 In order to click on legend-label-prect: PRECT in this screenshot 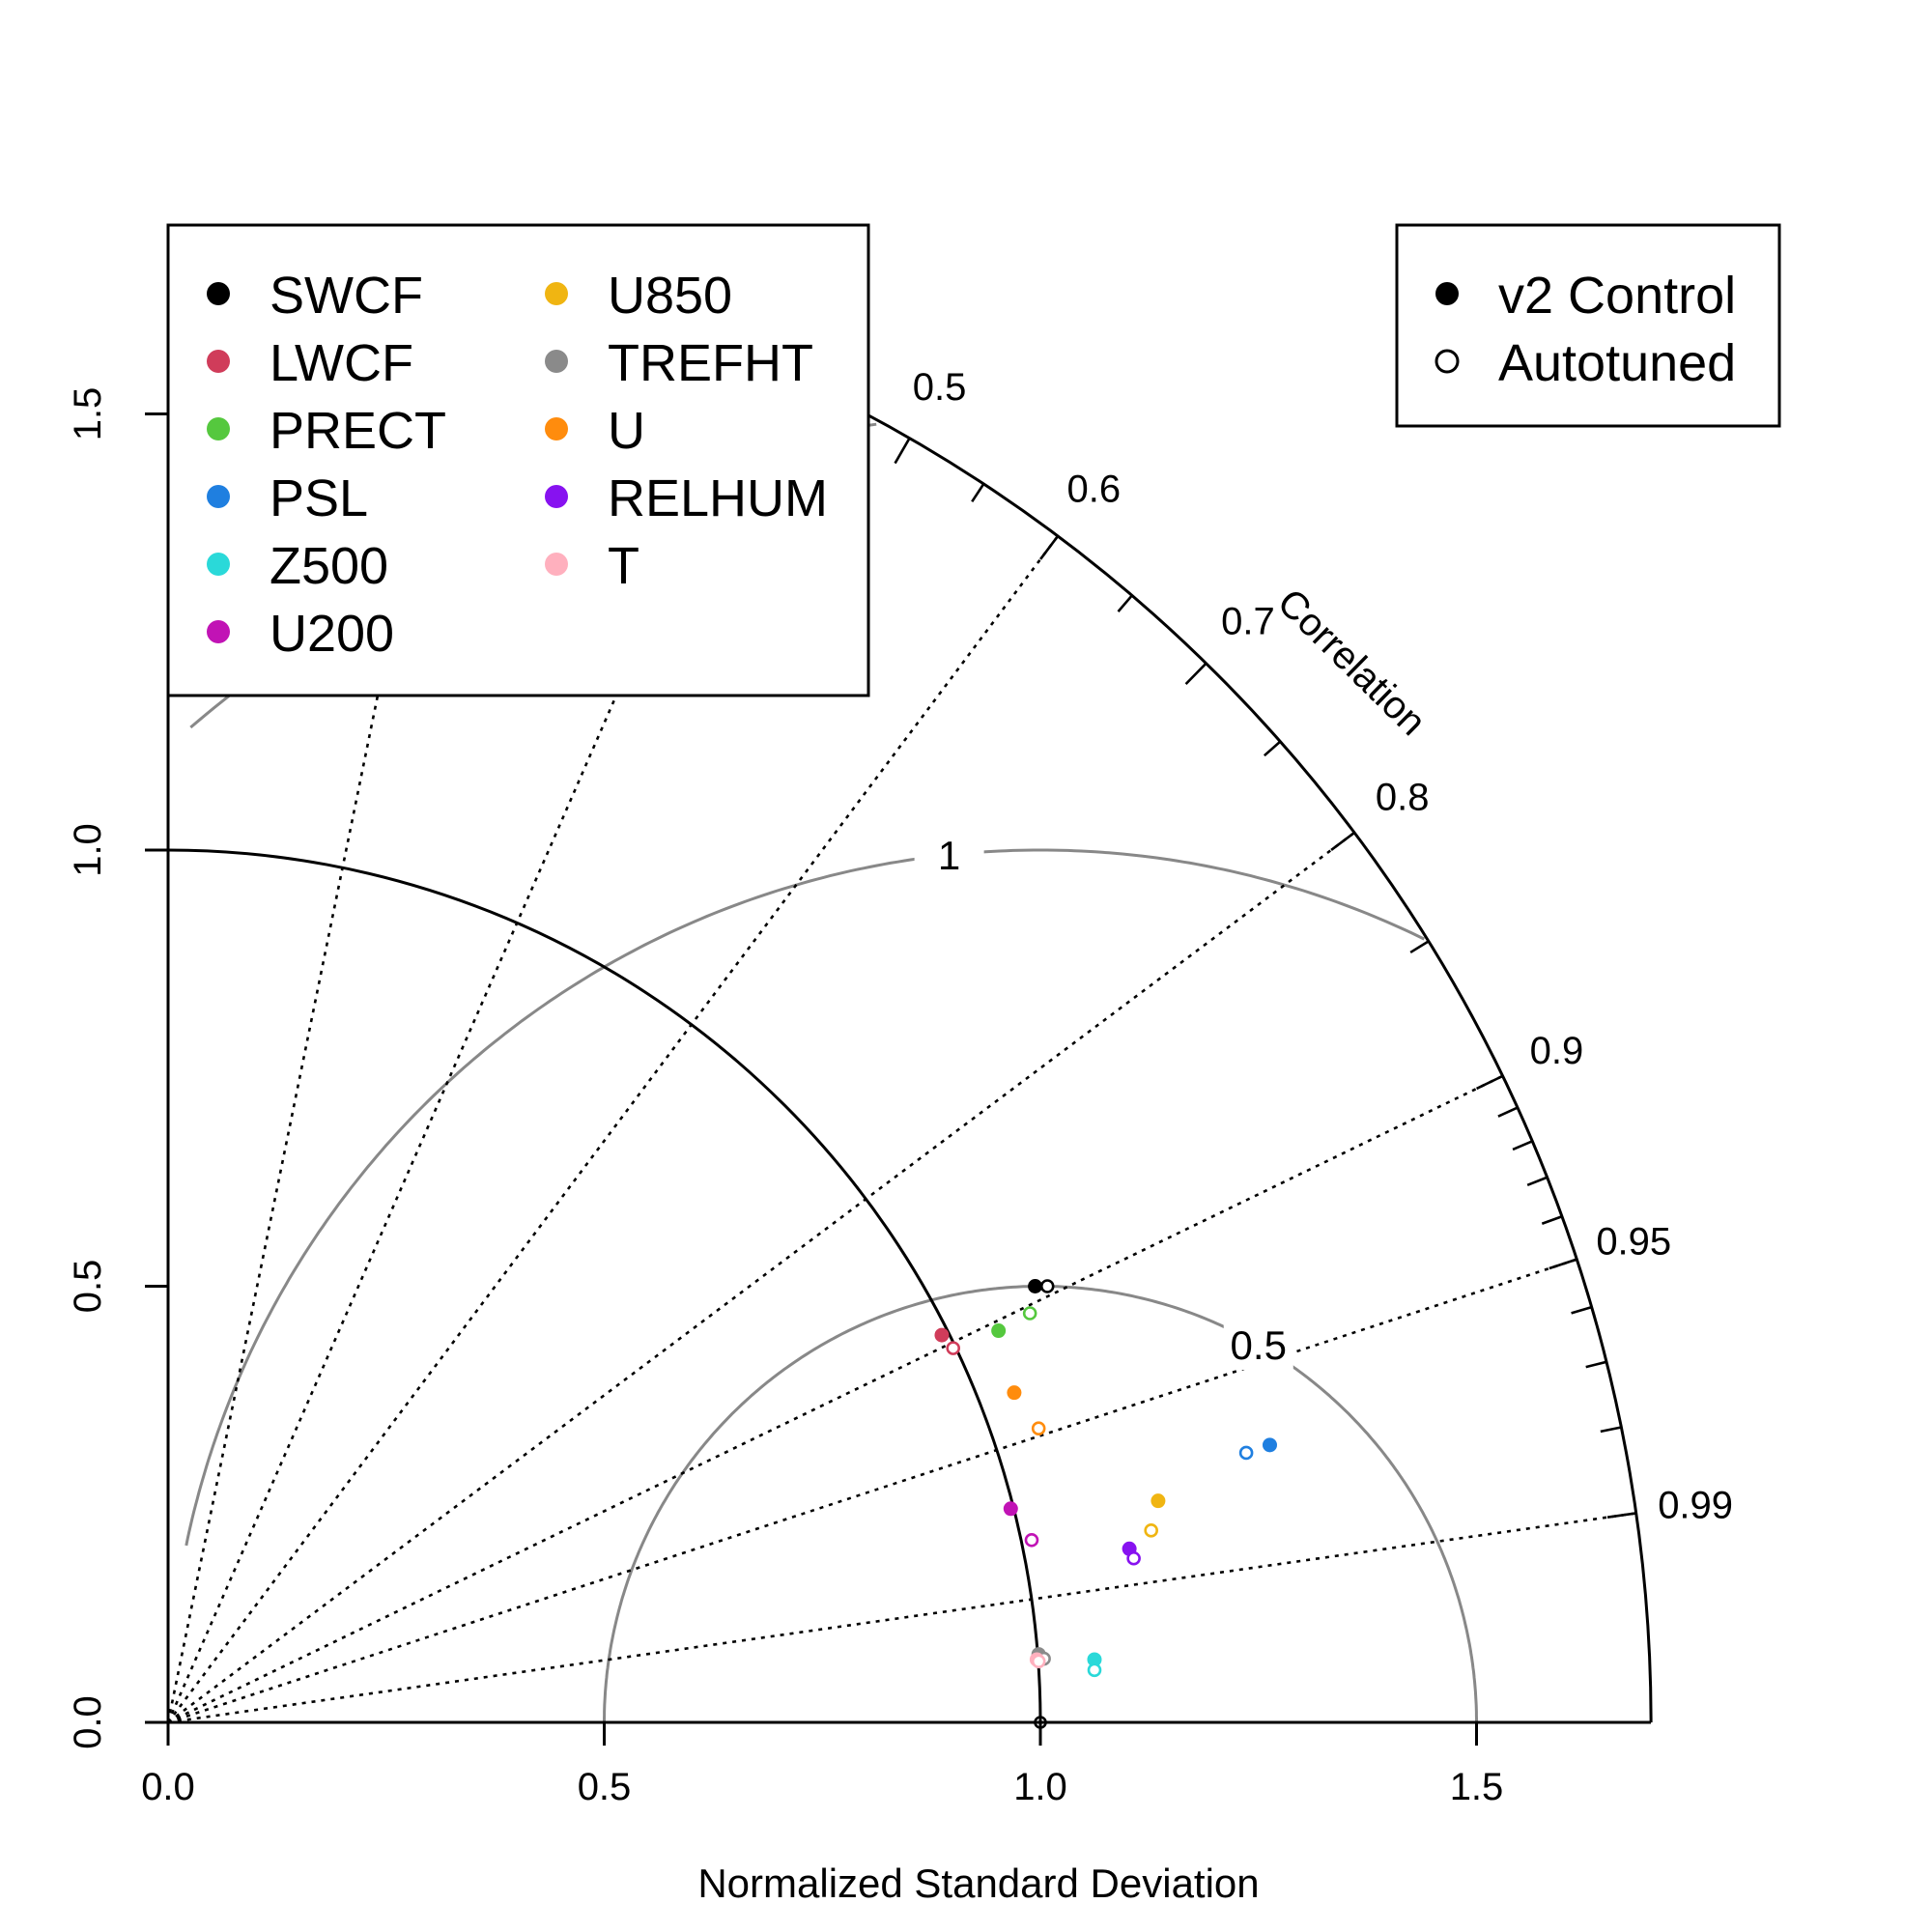, I will do `click(358, 431)`.